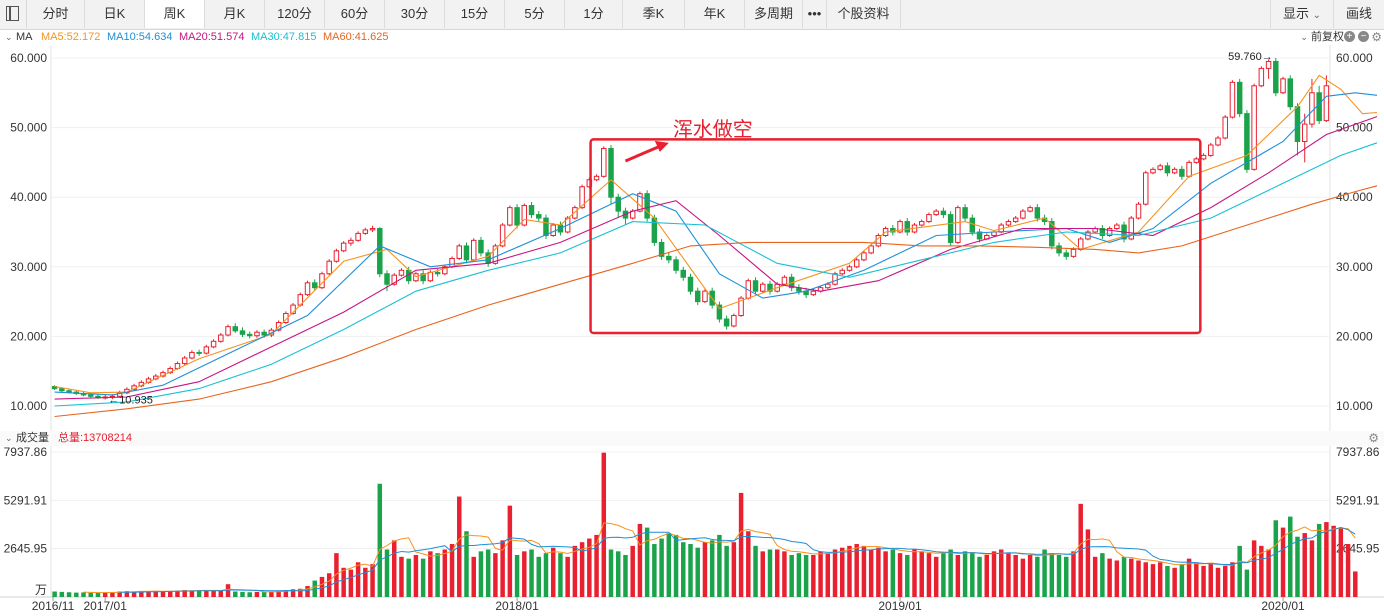 This screenshot has width=1384, height=616. Describe the element at coordinates (415, 14) in the screenshot. I see `tab-6: 30分` at that location.